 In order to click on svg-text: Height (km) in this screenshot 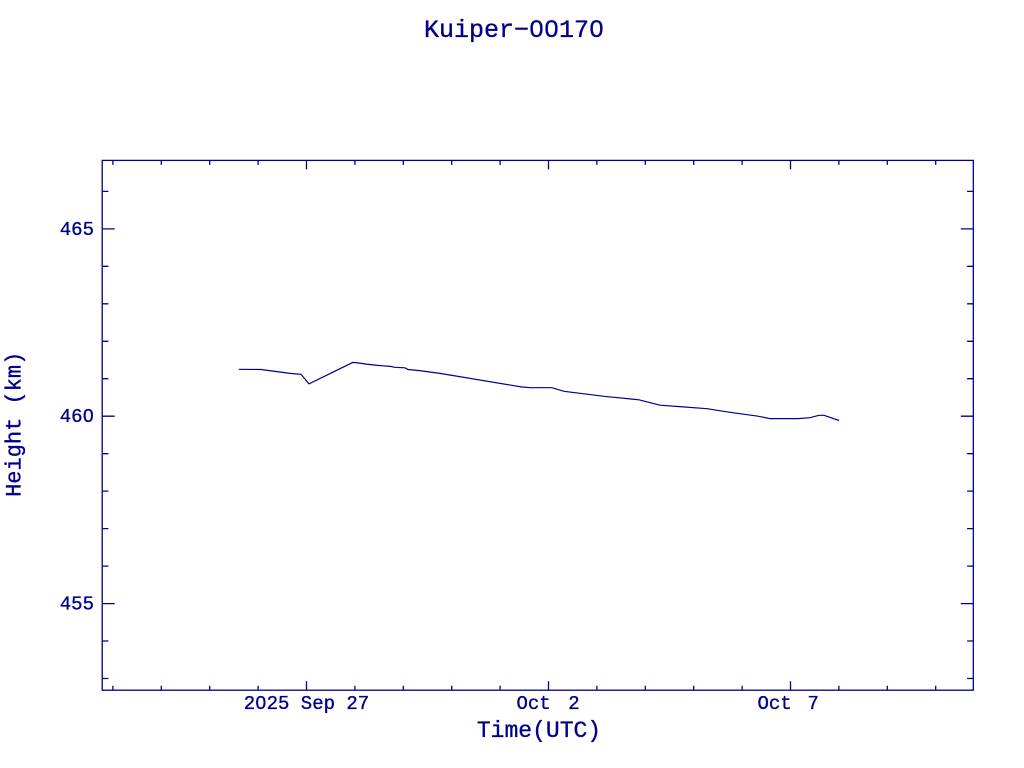, I will do `click(15, 424)`.